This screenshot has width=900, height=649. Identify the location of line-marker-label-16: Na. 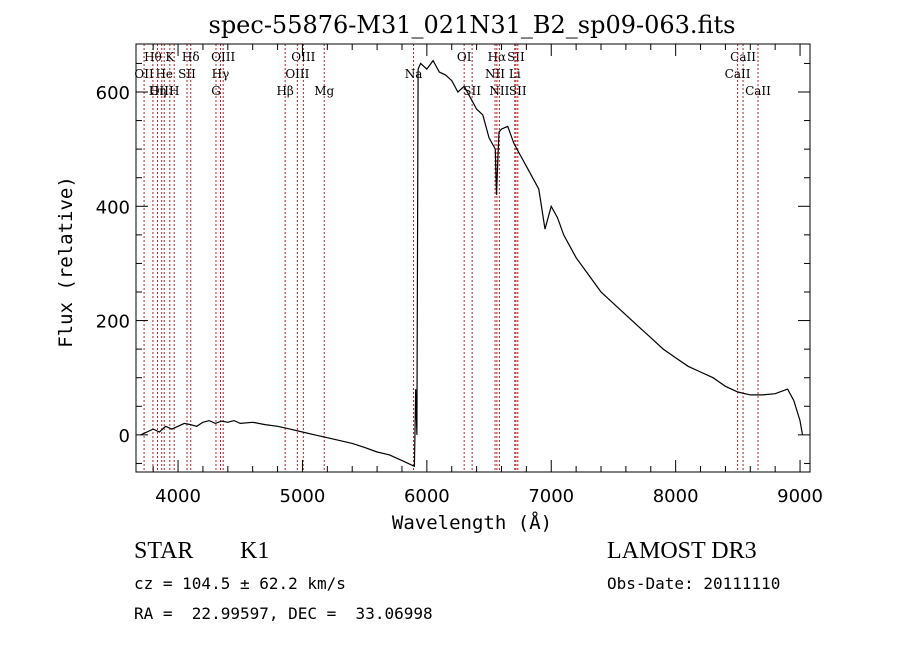
(414, 74).